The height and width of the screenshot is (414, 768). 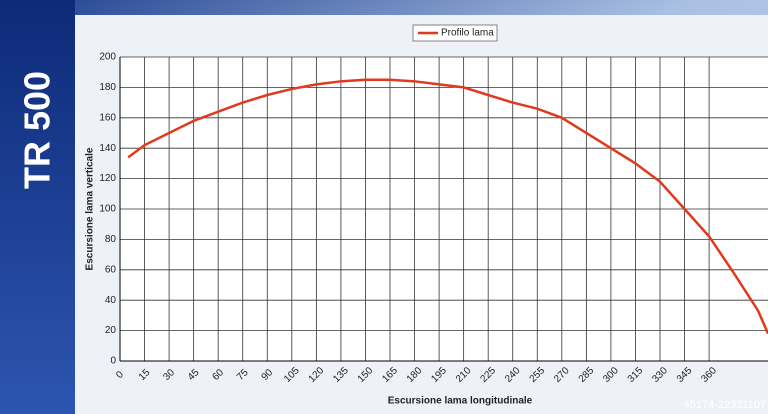 I want to click on legend-label: Profilo lama, so click(x=467, y=33).